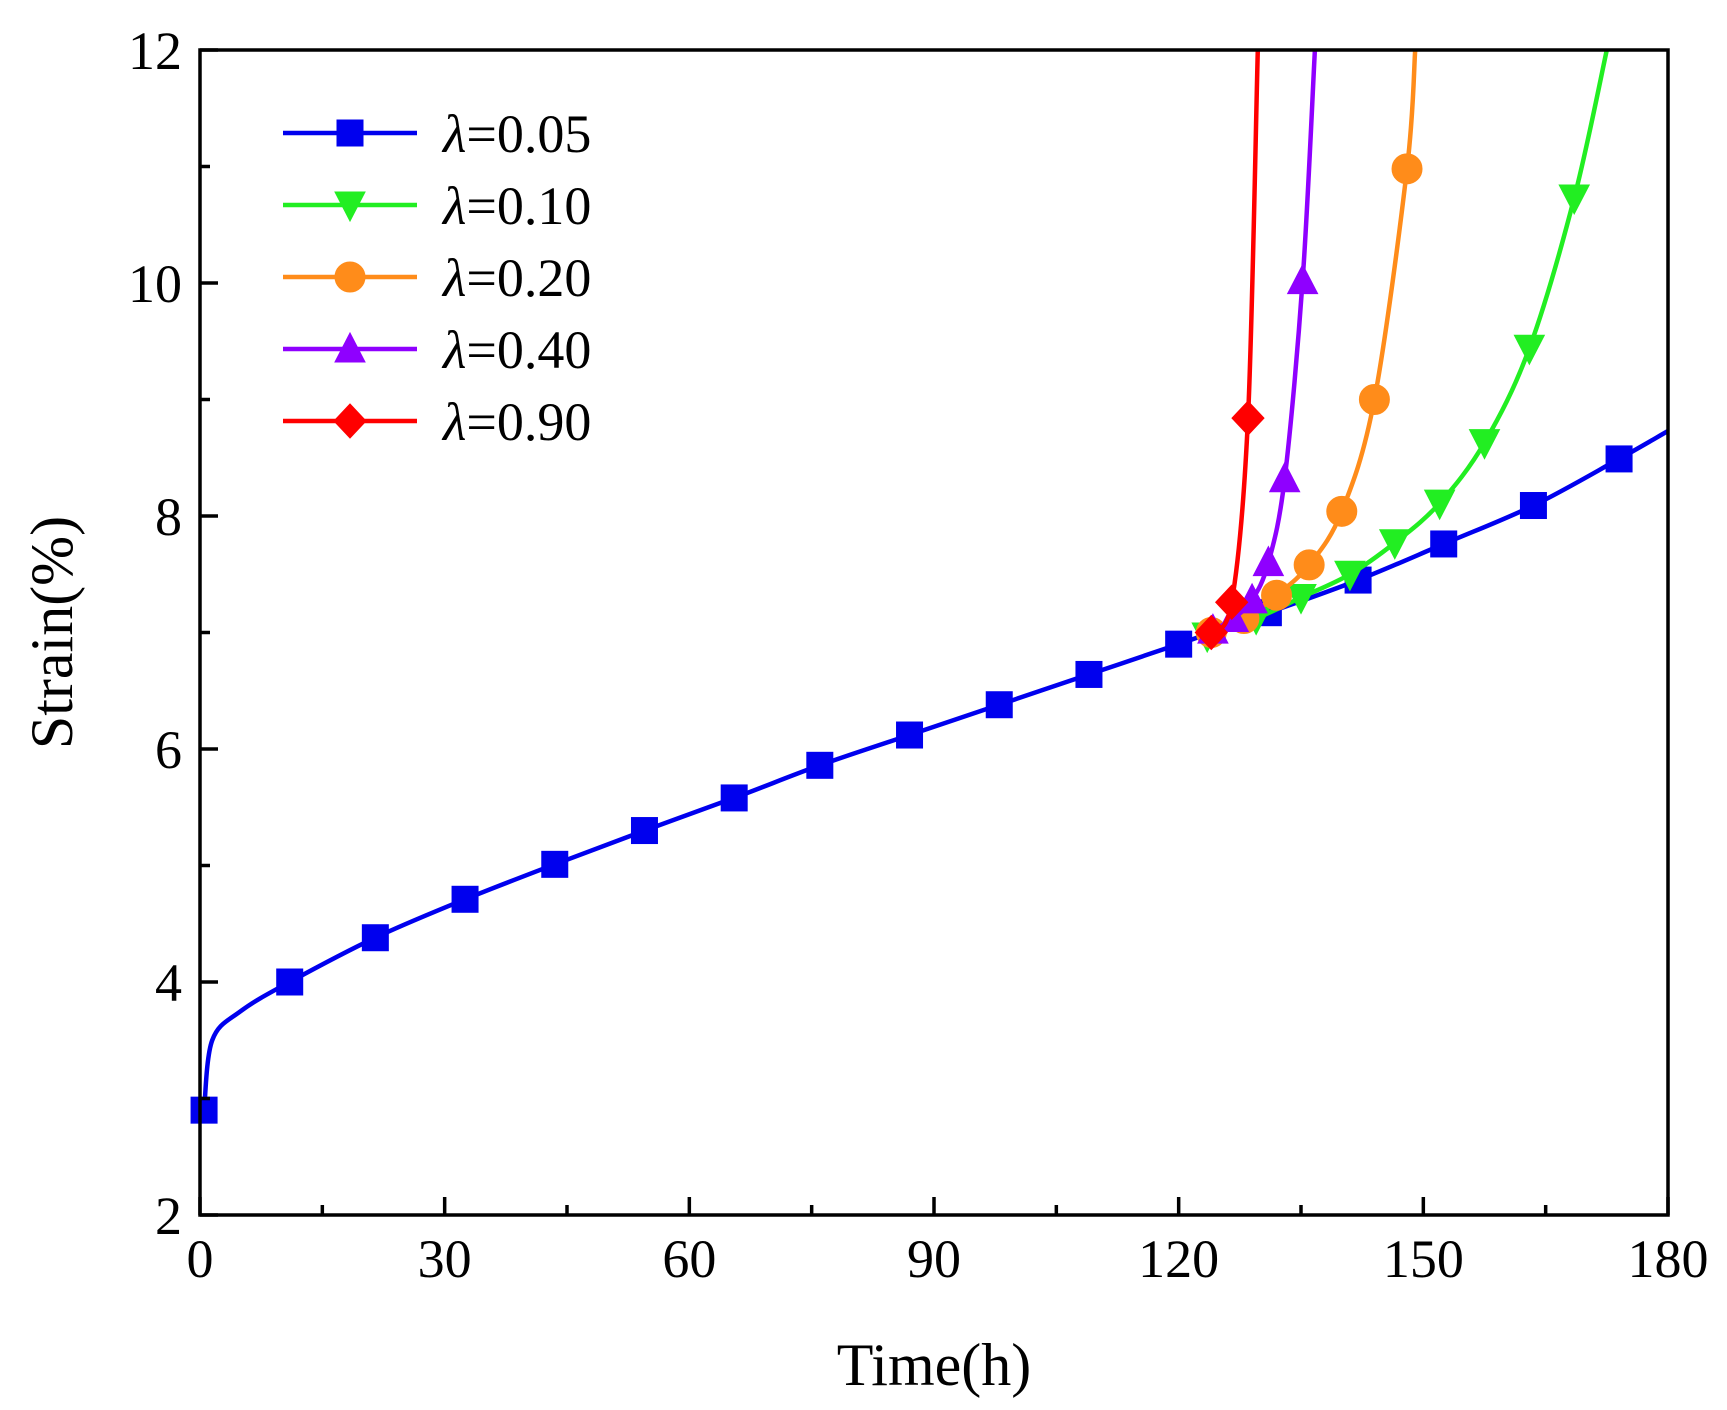 The height and width of the screenshot is (1410, 1727). Describe the element at coordinates (1178, 1259) in the screenshot. I see `x-tick-label: 120` at that location.